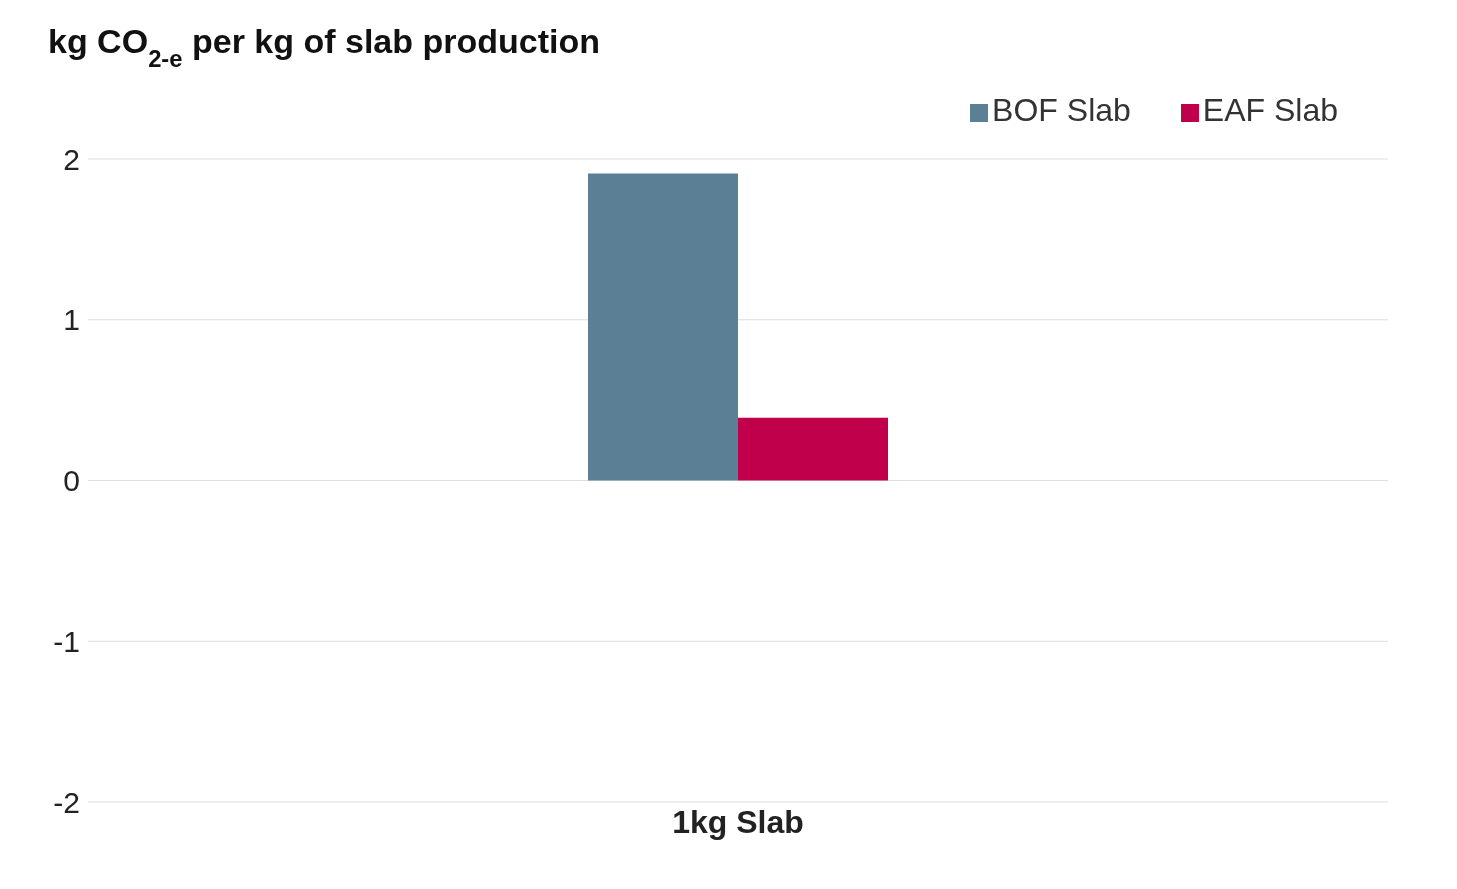  I want to click on chart-title: kg CO$_{2-e}$ per kg of slab production, so click(324, 47).